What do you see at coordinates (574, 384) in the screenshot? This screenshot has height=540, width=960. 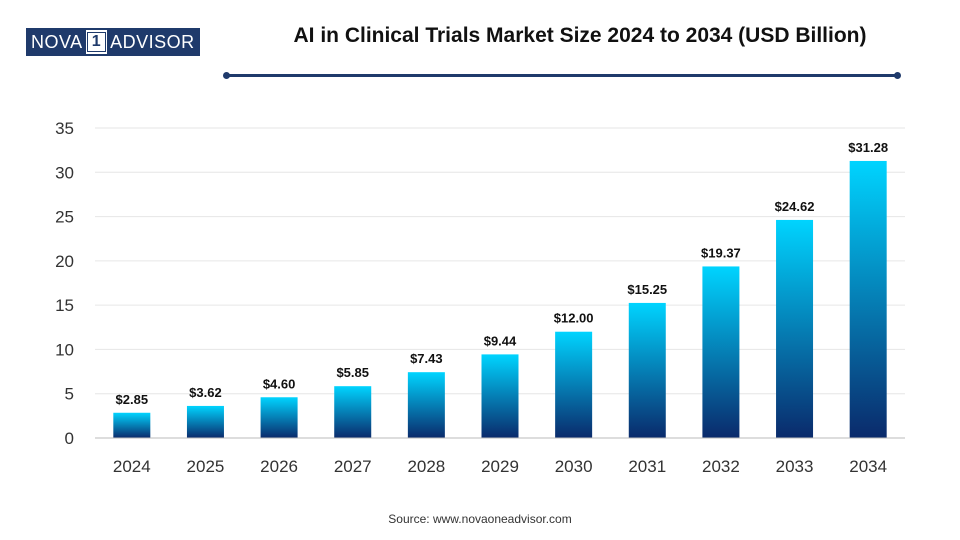 I see `bar-2030` at bounding box center [574, 384].